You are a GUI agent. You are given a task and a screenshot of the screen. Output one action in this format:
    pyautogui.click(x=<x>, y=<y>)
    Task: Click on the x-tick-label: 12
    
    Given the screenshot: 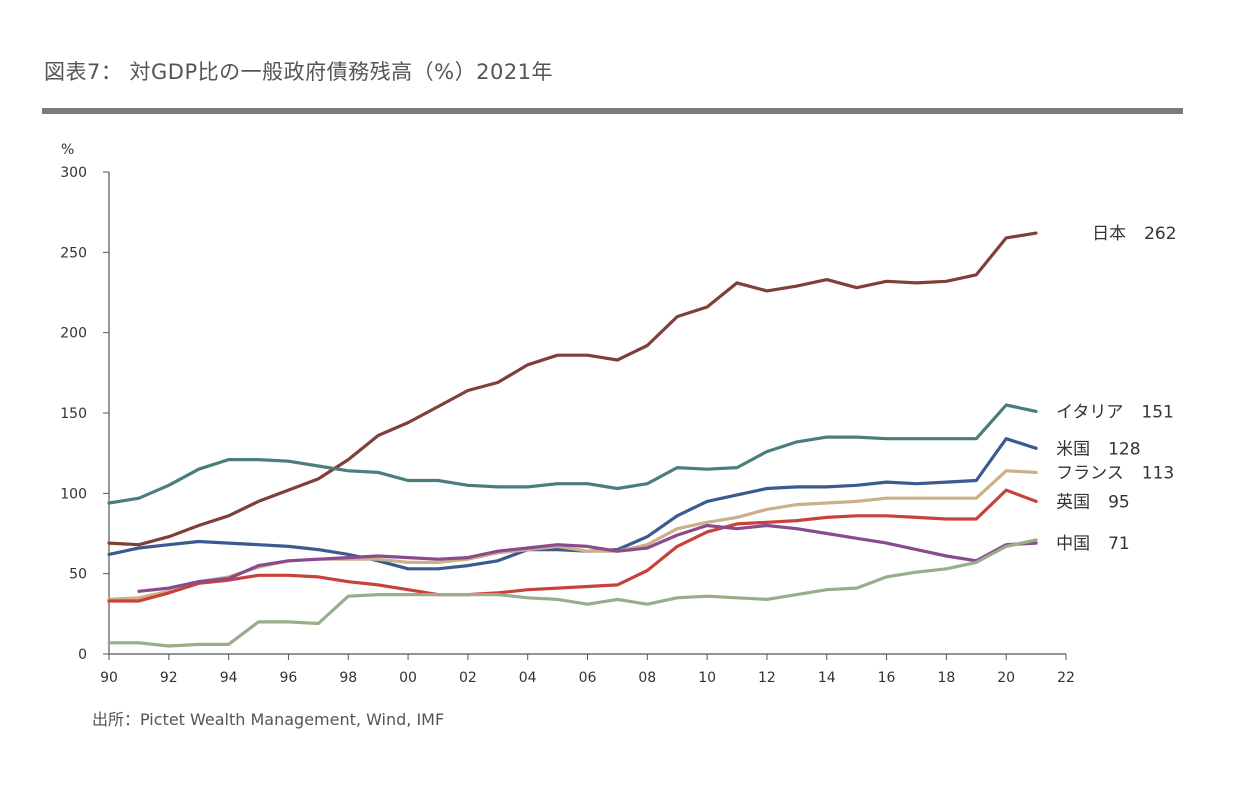 What is the action you would take?
    pyautogui.click(x=767, y=678)
    